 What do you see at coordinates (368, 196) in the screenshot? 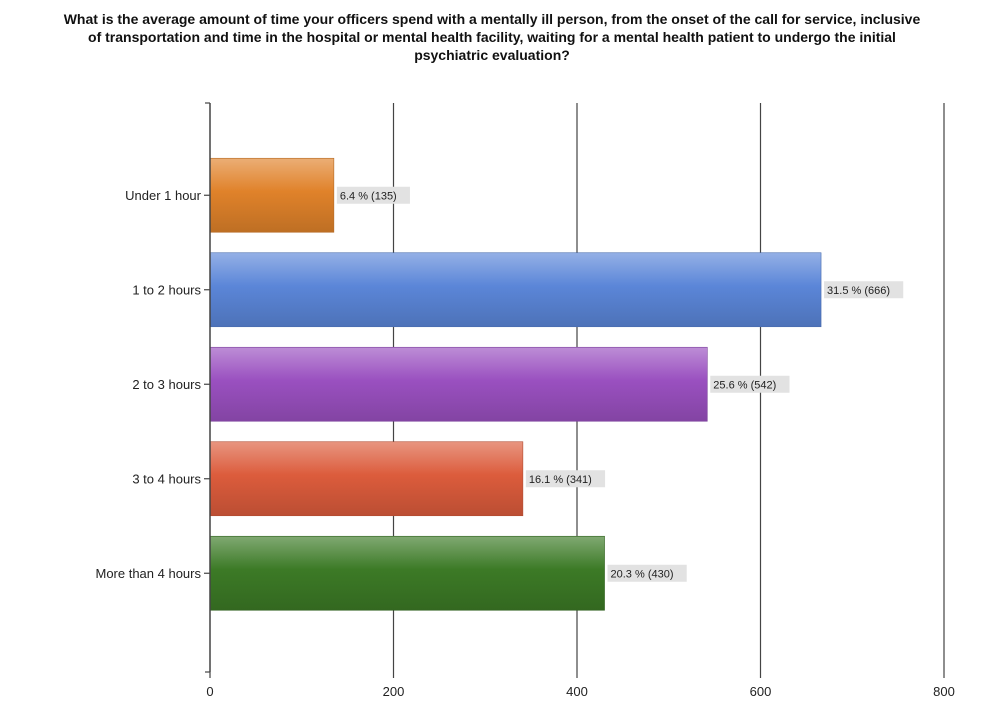
I see `data-label: 6.4 % (135)` at bounding box center [368, 196].